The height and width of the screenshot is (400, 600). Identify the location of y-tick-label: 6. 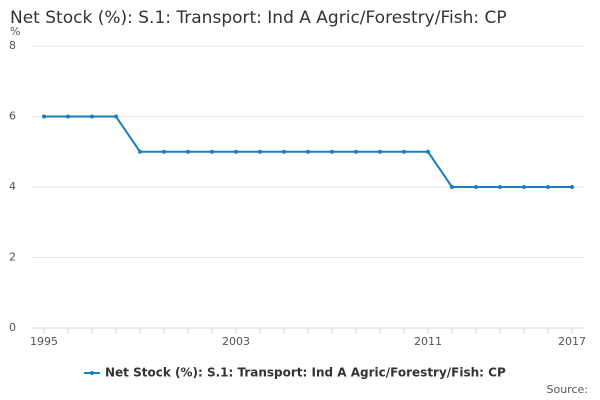
(12, 116).